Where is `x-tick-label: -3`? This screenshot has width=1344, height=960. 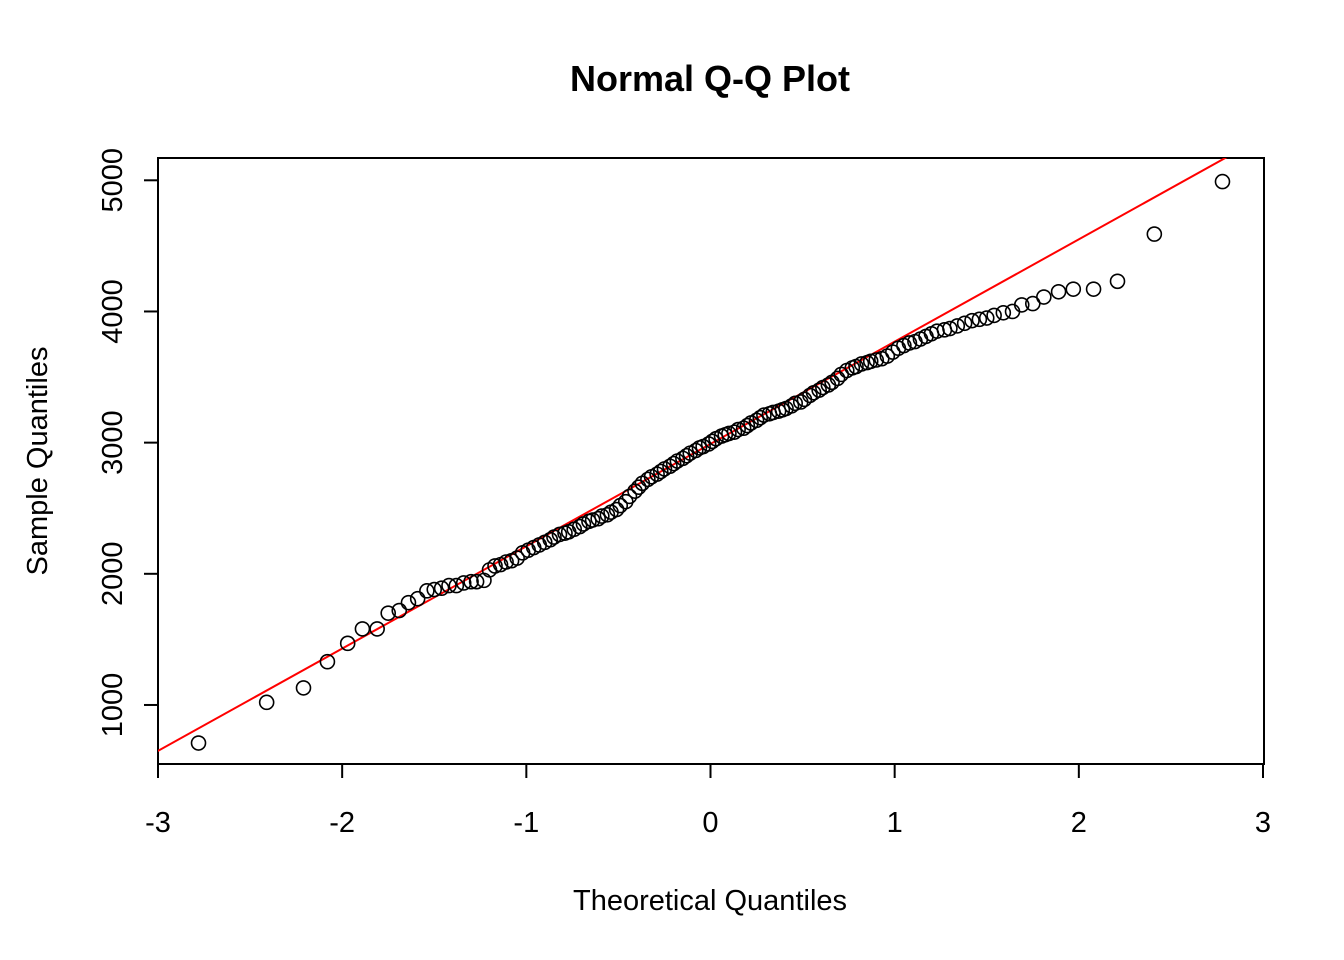
x-tick-label: -3 is located at coordinates (158, 823).